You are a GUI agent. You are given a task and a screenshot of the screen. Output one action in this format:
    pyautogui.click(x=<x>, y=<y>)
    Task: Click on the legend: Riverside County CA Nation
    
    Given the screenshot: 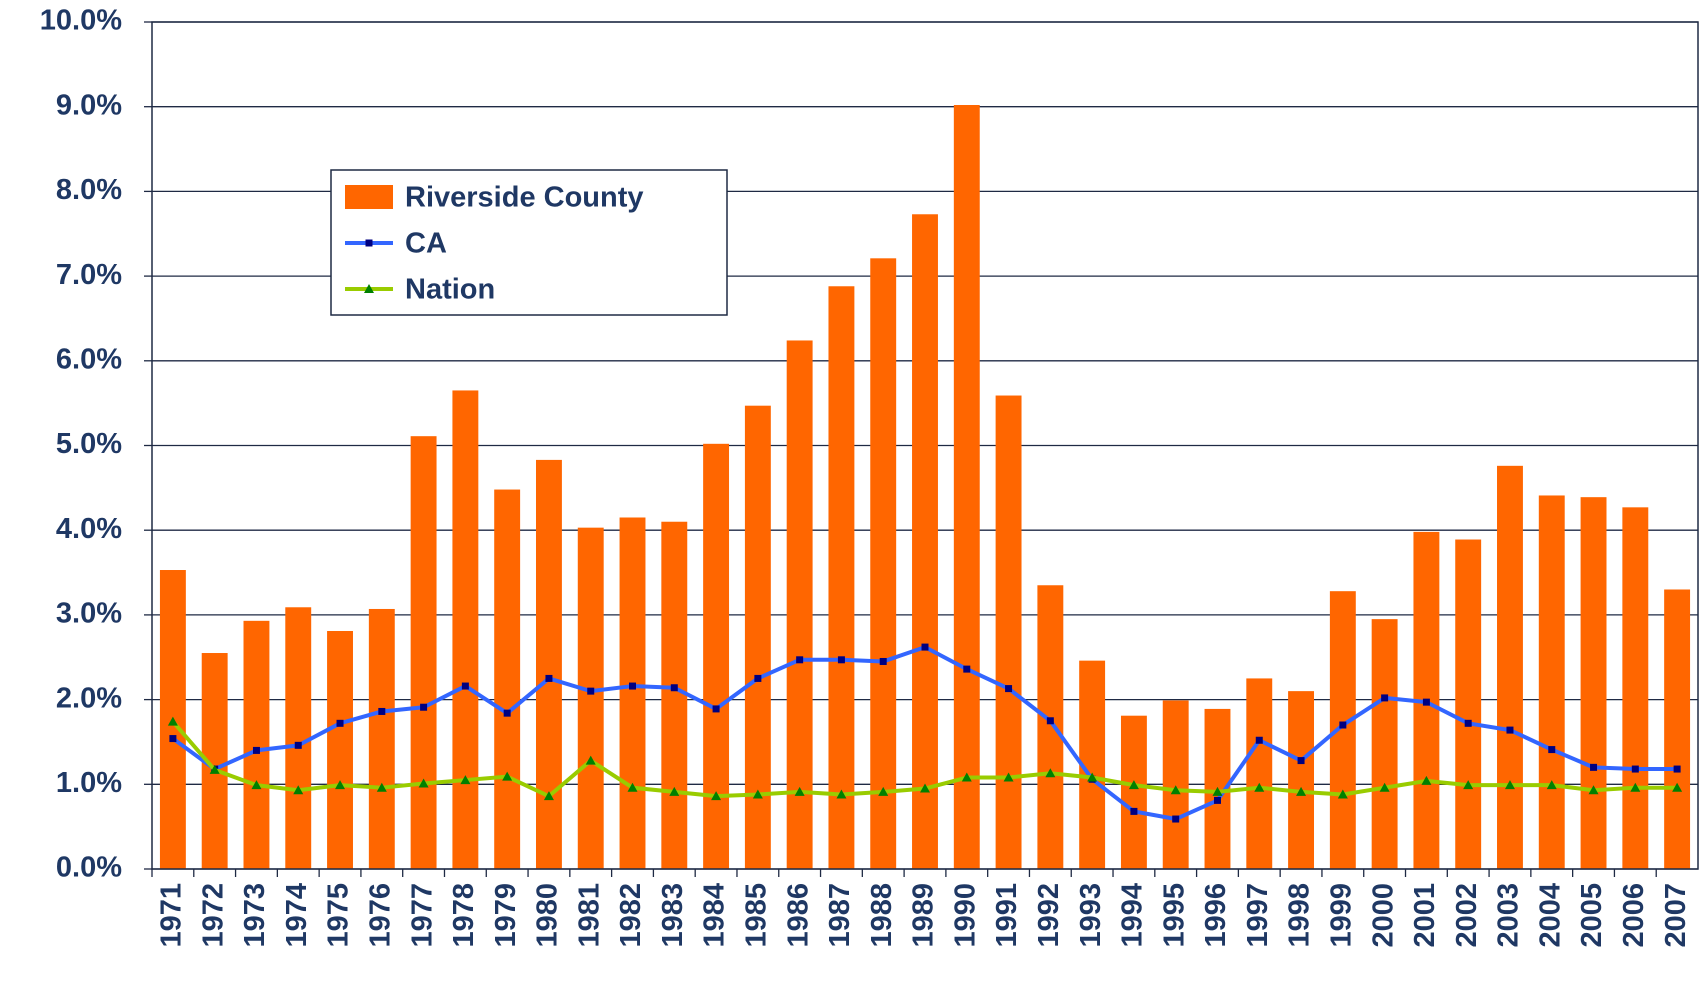 What is the action you would take?
    pyautogui.click(x=529, y=242)
    